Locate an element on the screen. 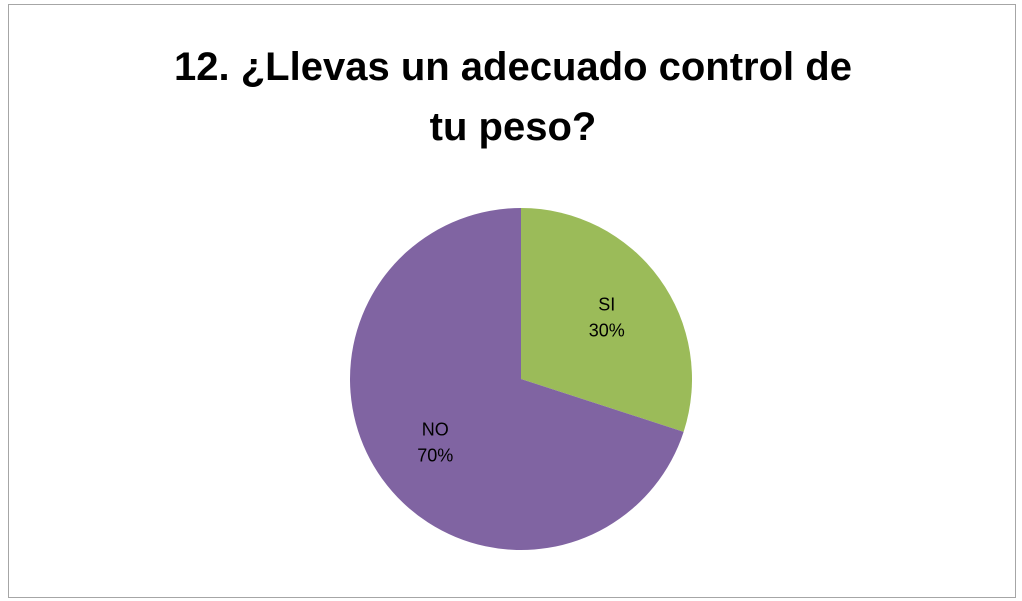 The width and height of the screenshot is (1022, 601). pie-labels: SI 30% NO 70% is located at coordinates (521, 380).